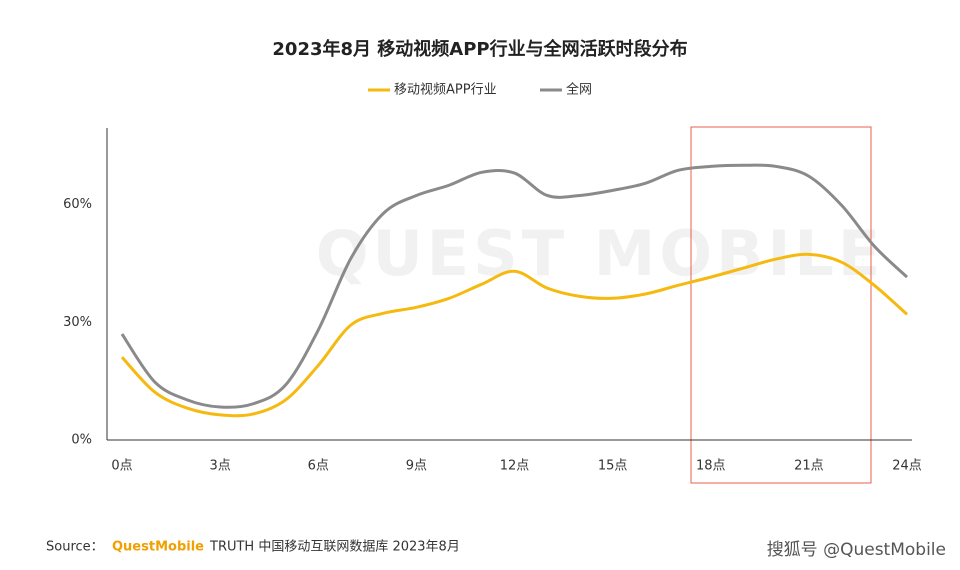  I want to click on credit: 搜狐号 @QuestMobile, so click(856, 550).